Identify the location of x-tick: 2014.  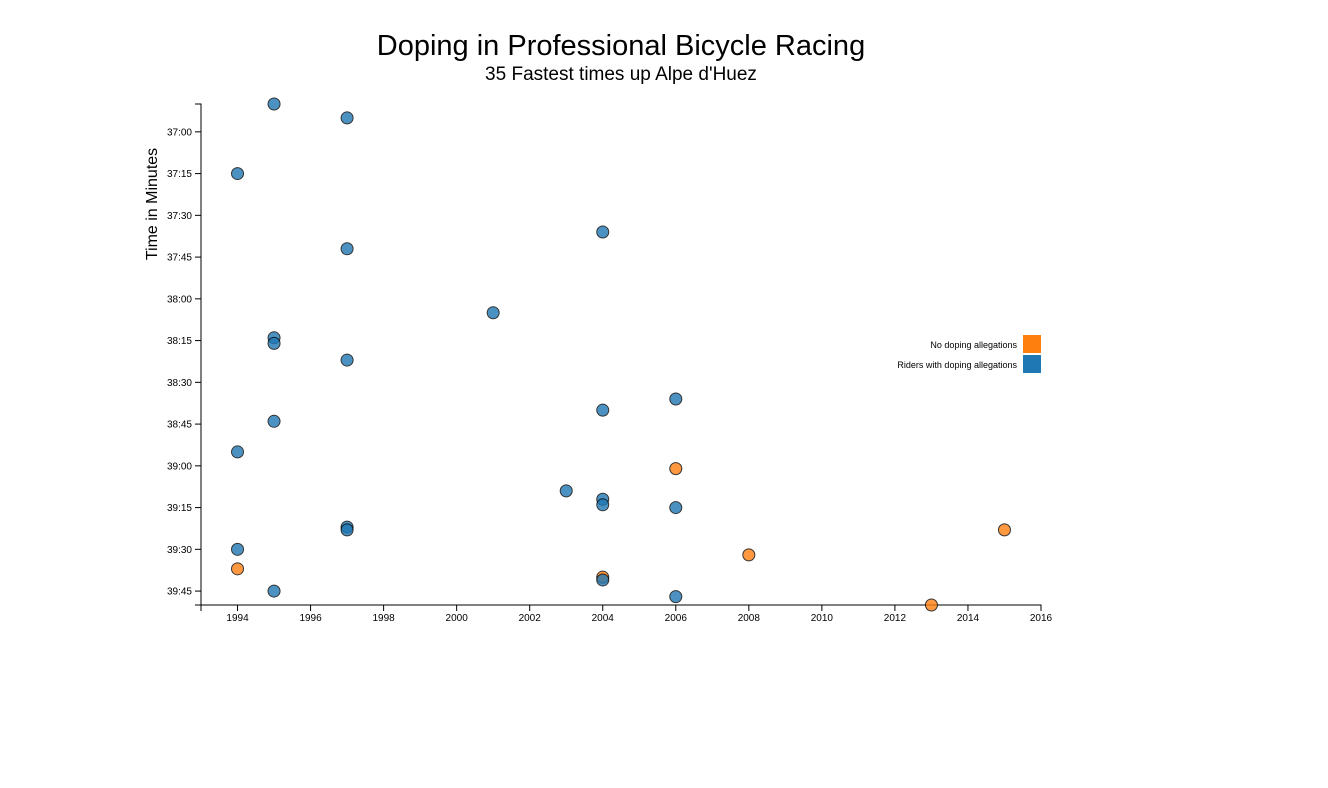
(968, 614).